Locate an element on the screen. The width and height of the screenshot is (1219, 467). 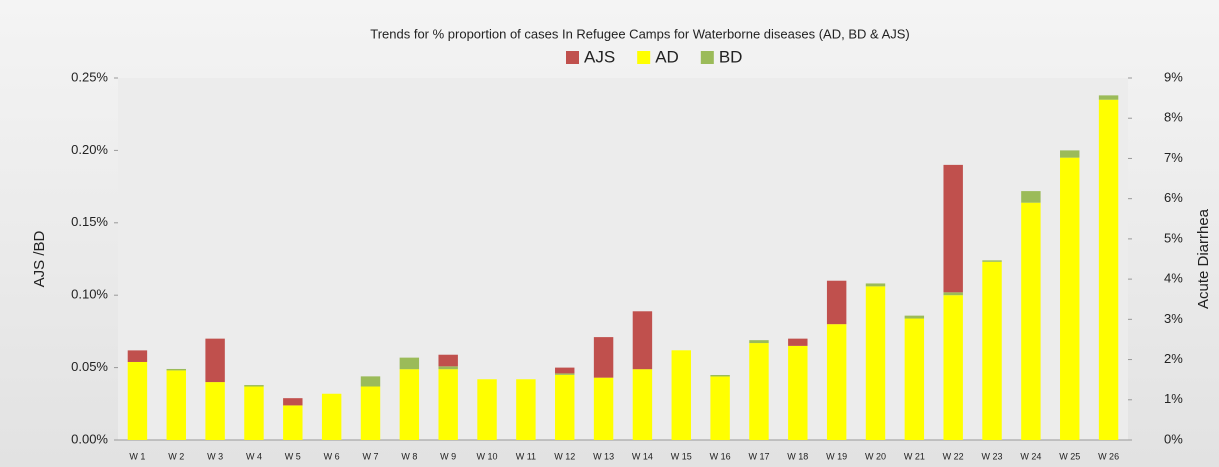
y-tick-label: 0.05% is located at coordinates (89, 366).